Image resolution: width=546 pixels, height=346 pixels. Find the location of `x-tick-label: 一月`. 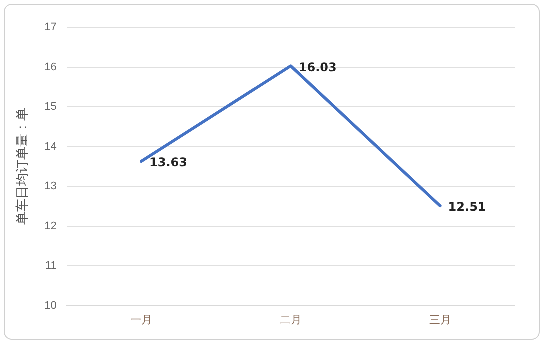

x-tick-label: 一月 is located at coordinates (141, 320).